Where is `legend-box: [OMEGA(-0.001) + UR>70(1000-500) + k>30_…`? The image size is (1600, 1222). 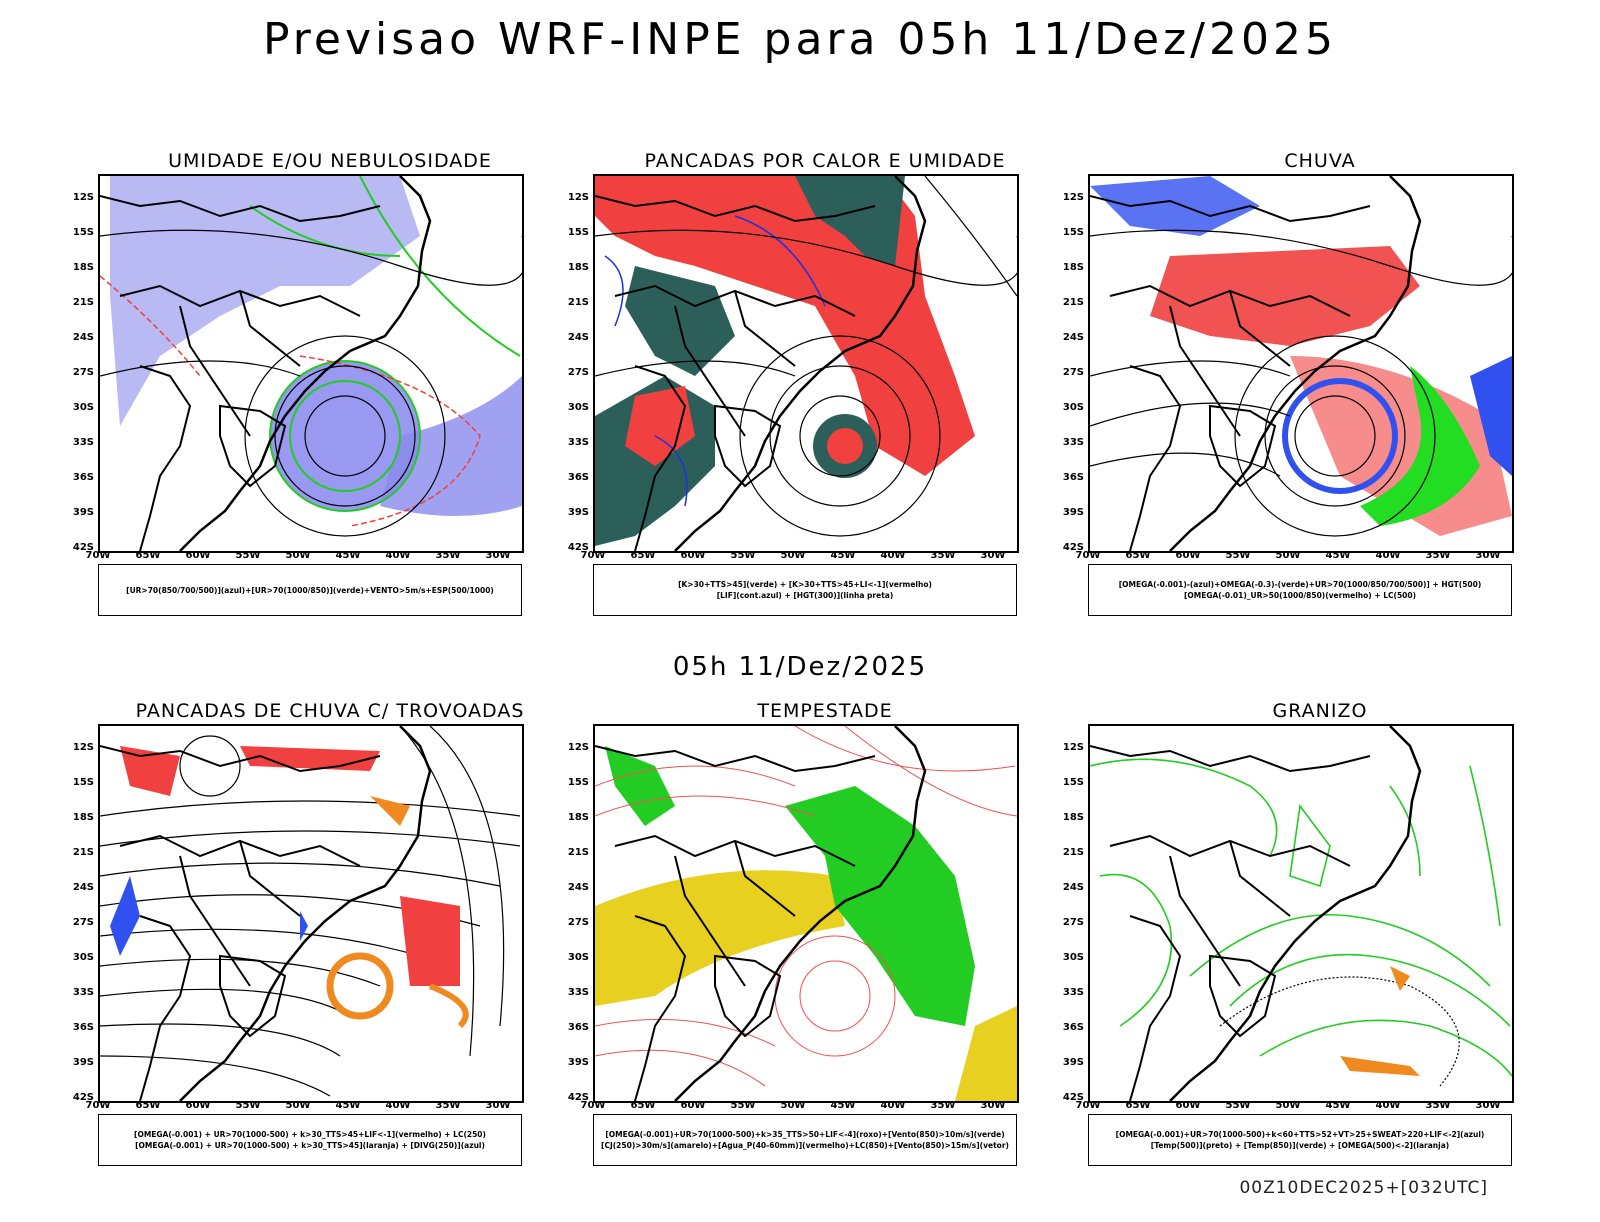 legend-box: [OMEGA(-0.001) + UR>70(1000-500) + k>30_… is located at coordinates (310, 1140).